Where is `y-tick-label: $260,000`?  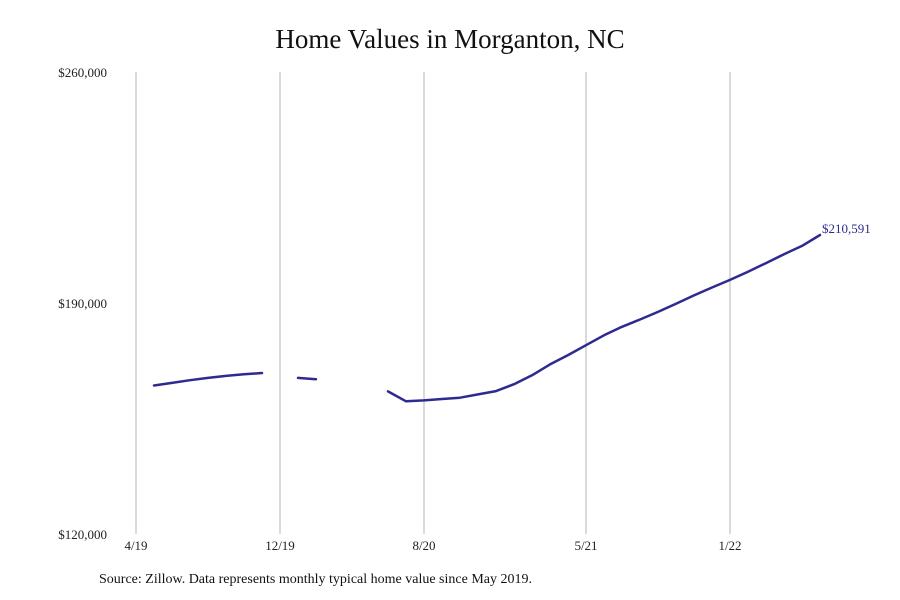 y-tick-label: $260,000 is located at coordinates (82, 72).